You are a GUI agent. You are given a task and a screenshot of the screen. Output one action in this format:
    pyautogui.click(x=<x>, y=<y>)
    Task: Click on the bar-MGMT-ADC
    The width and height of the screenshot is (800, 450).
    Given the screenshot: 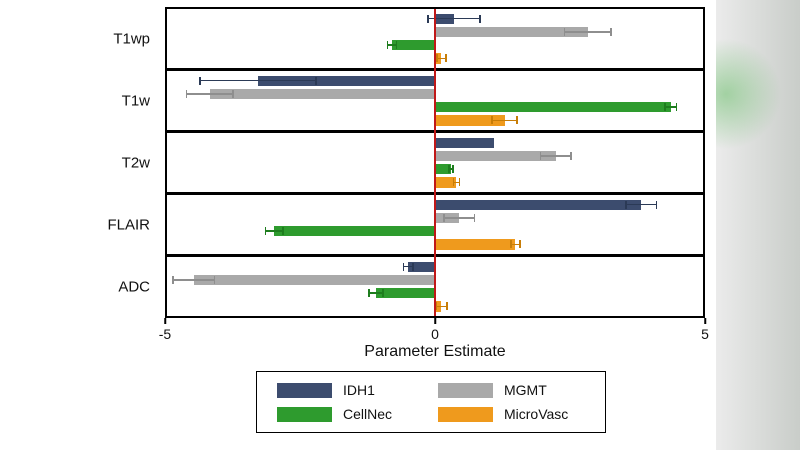 What is the action you would take?
    pyautogui.click(x=314, y=279)
    